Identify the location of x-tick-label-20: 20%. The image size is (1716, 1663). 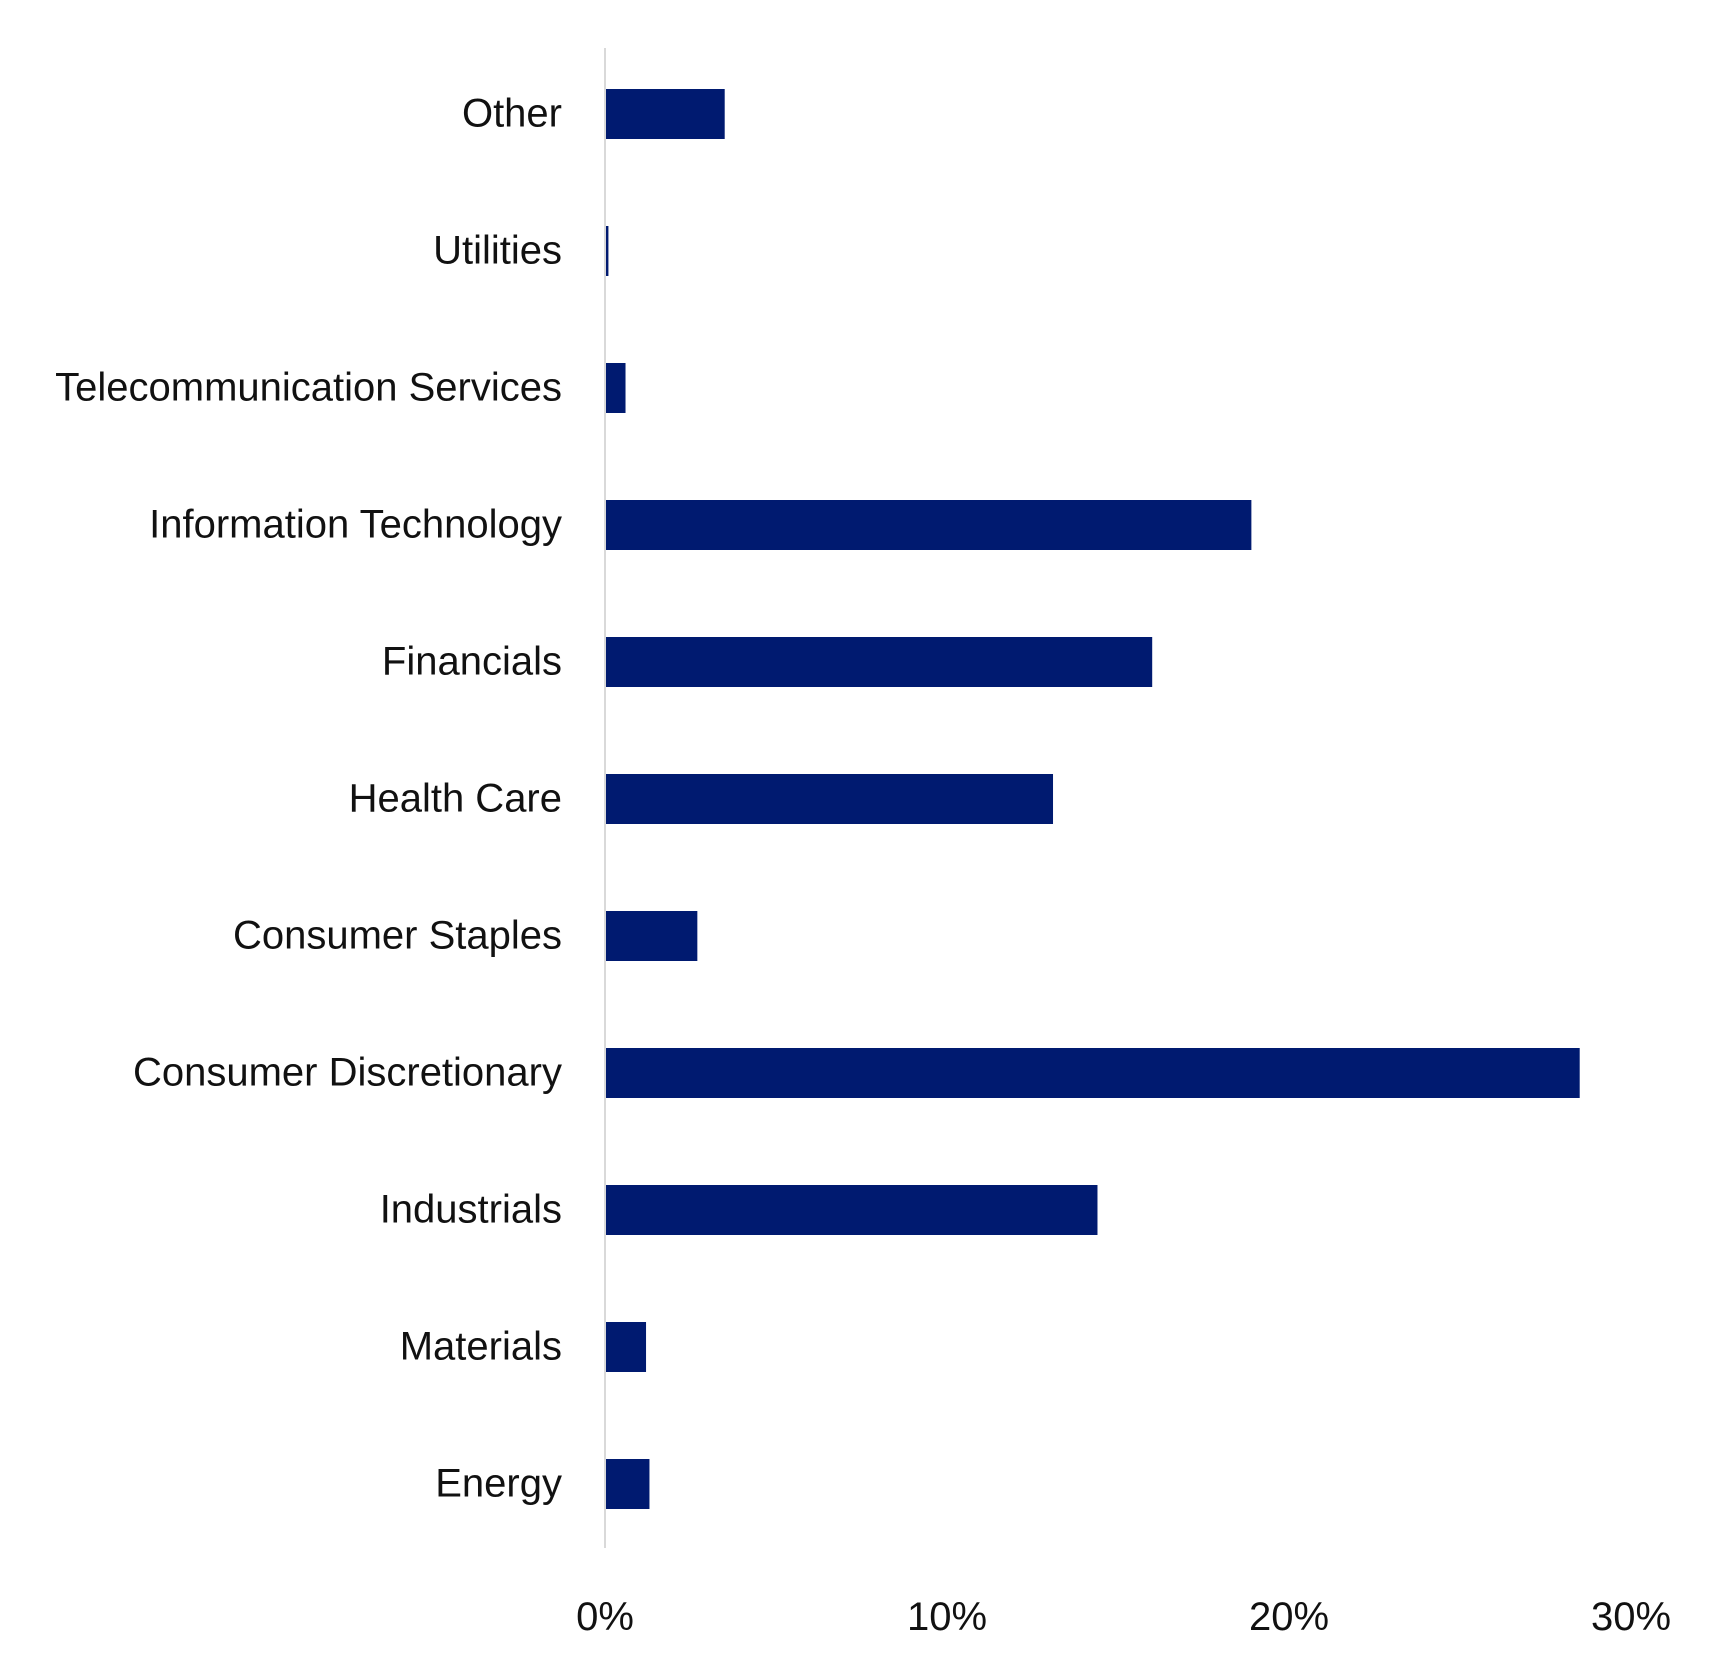
(1289, 1617).